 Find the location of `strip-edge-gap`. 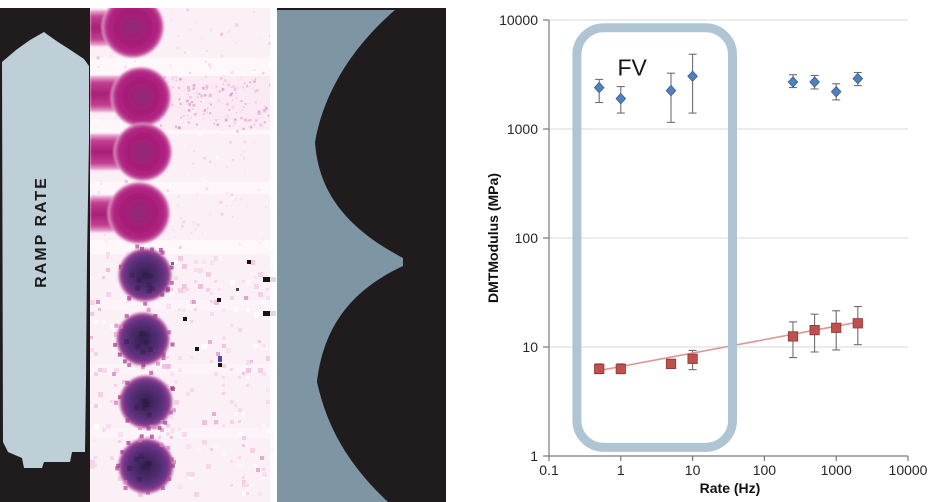

strip-edge-gap is located at coordinates (273, 255).